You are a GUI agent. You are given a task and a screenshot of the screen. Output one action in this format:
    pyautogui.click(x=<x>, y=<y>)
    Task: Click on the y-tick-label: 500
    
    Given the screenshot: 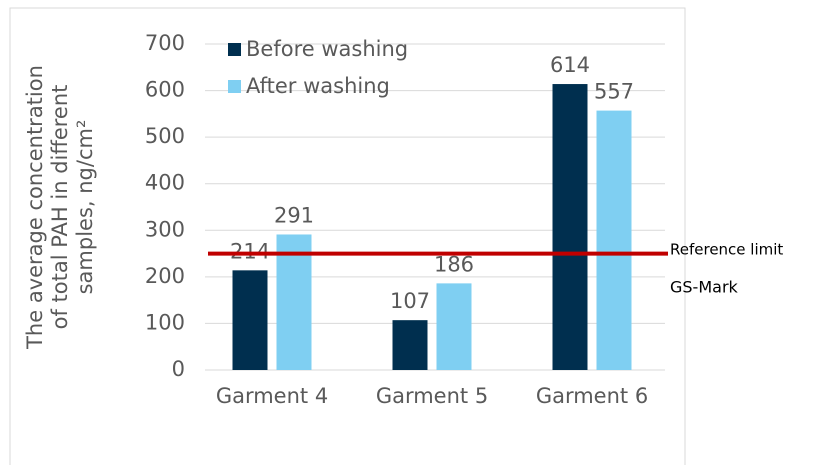 What is the action you would take?
    pyautogui.click(x=165, y=136)
    